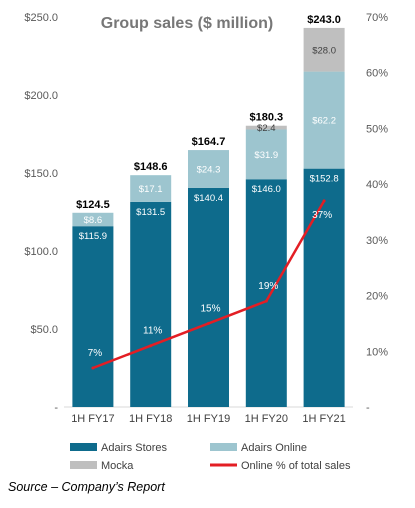  What do you see at coordinates (44, 330) in the screenshot?
I see `y-left-tick-label: $50.0` at bounding box center [44, 330].